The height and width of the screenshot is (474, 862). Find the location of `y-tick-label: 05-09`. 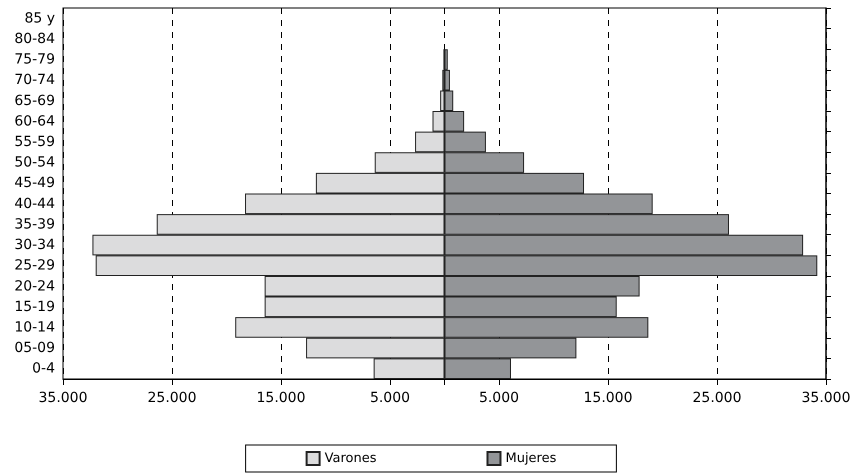

y-tick-label: 05-09 is located at coordinates (34, 348).